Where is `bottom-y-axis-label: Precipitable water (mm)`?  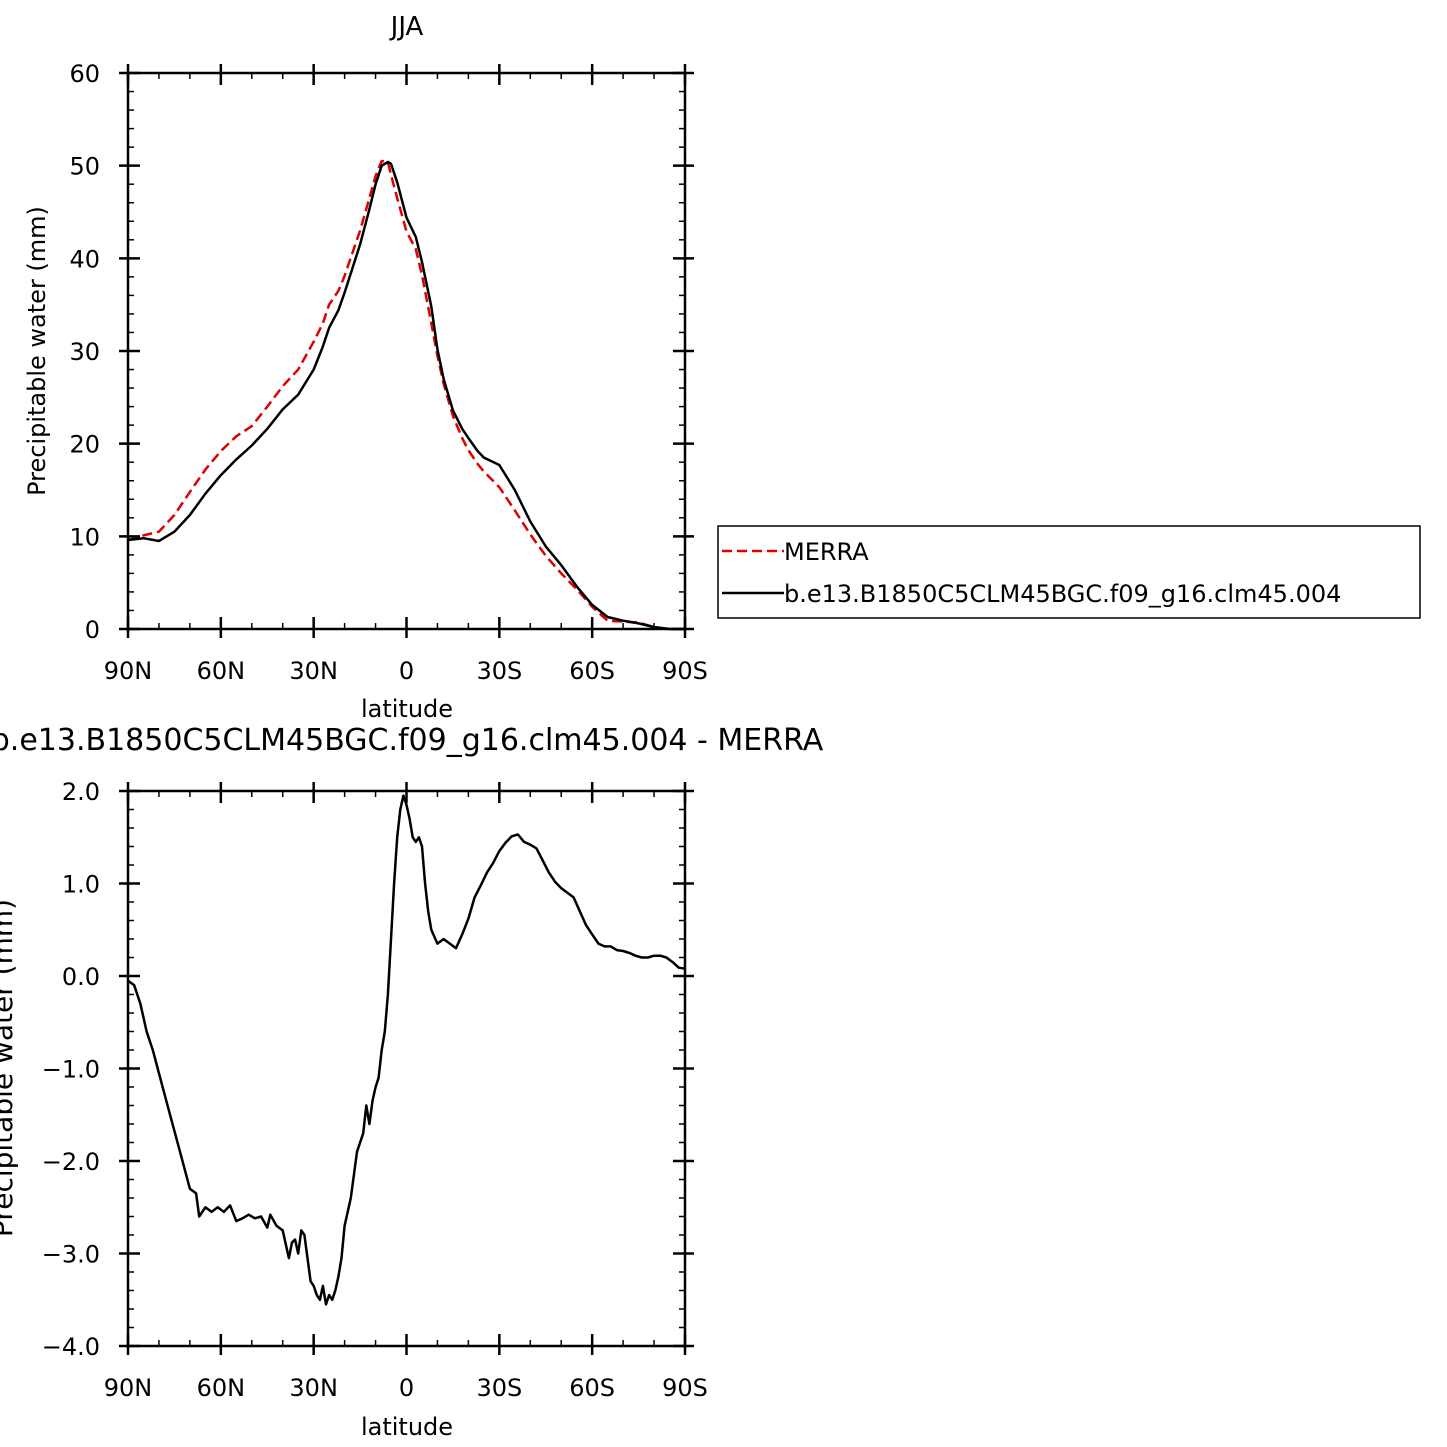
bottom-y-axis-label: Precipitable water (mm) is located at coordinates (9, 1068).